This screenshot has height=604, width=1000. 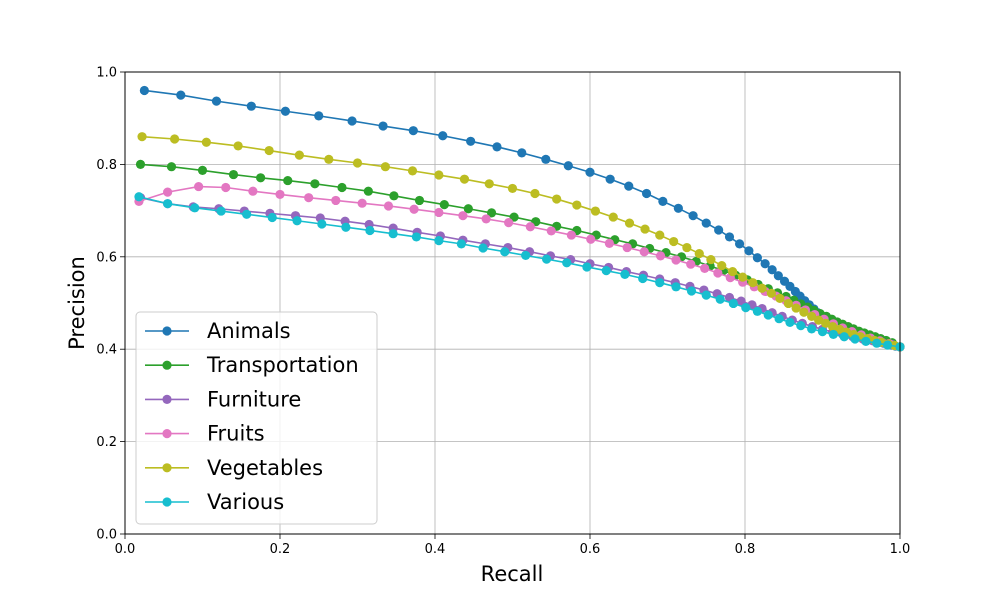 What do you see at coordinates (590, 549) in the screenshot?
I see `x-tick-label: 0.6` at bounding box center [590, 549].